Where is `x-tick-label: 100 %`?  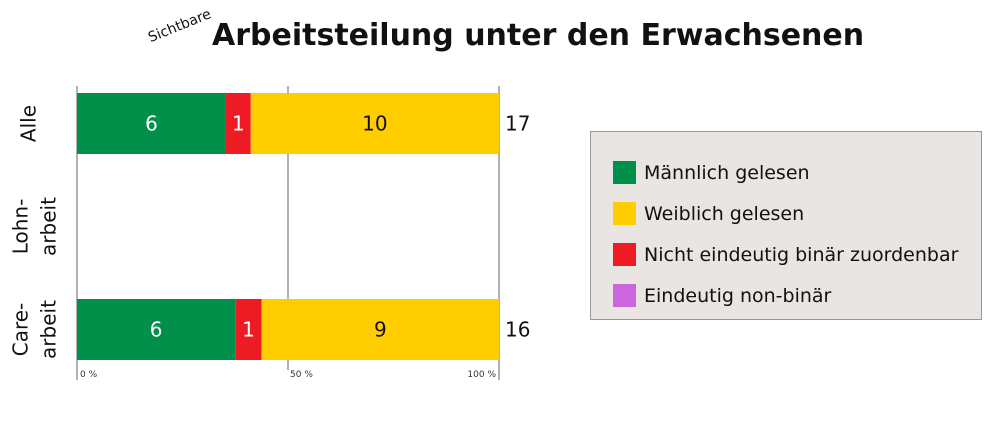 x-tick-label: 100 % is located at coordinates (481, 375).